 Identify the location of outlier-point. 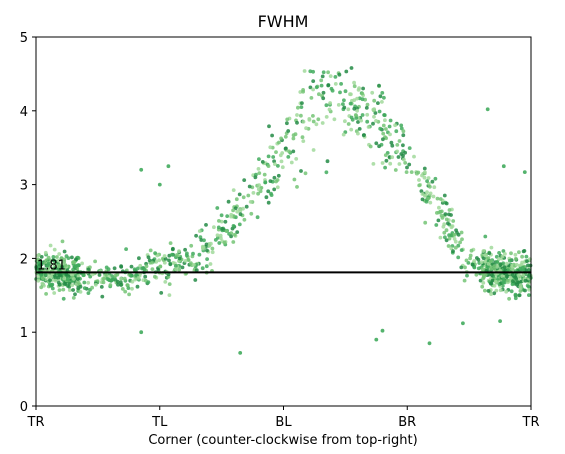
(463, 323).